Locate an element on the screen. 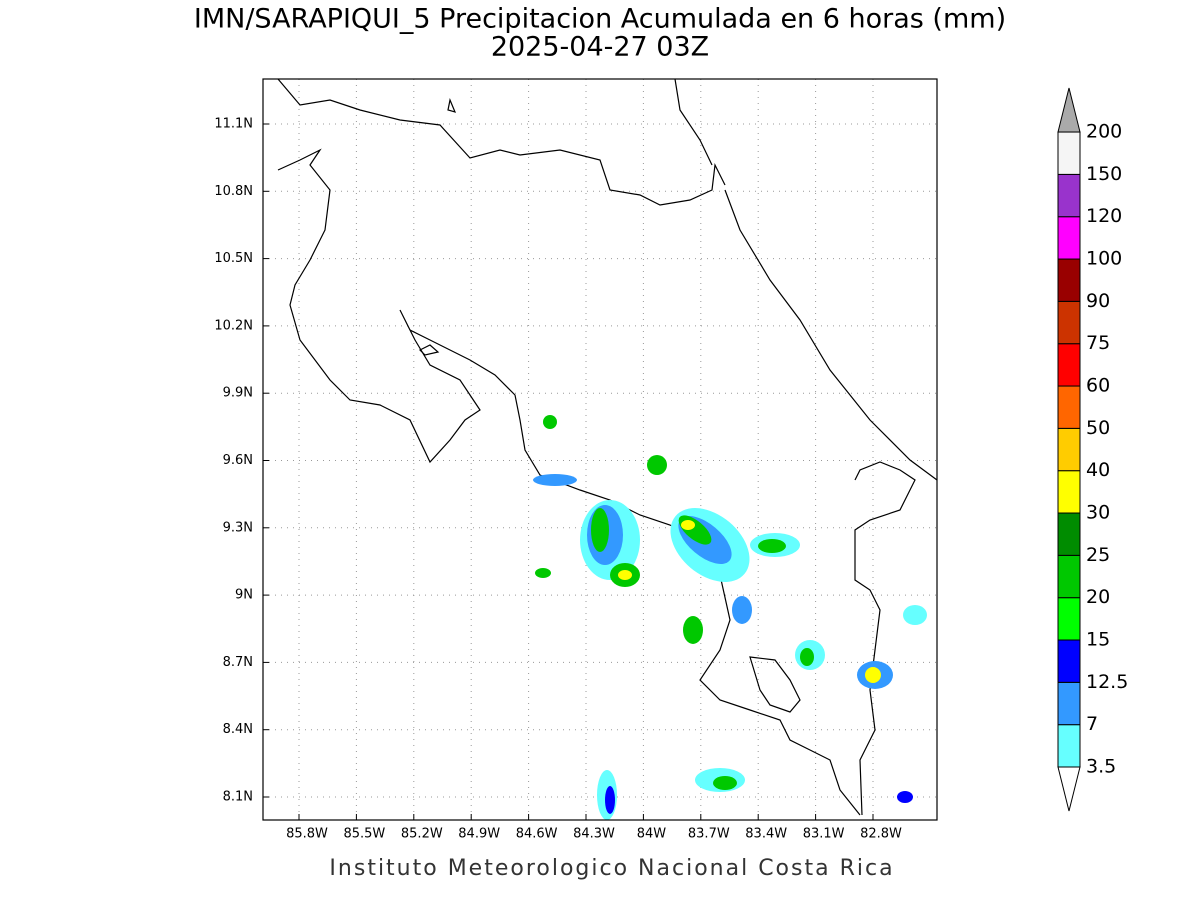  lat-label: 11.1N is located at coordinates (233, 124).